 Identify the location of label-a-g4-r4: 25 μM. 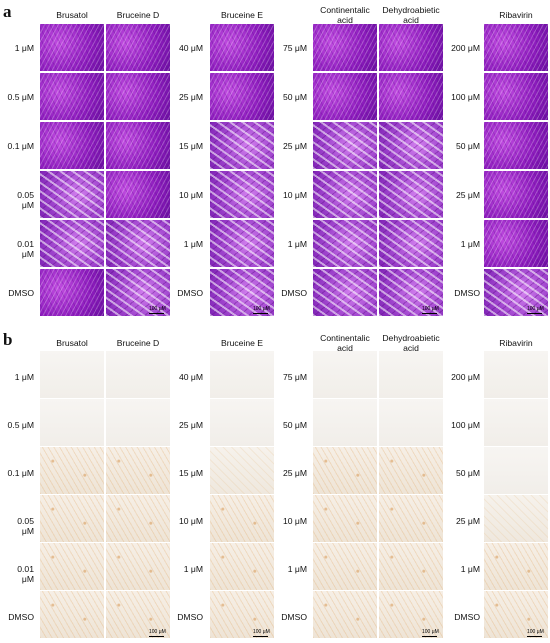
(467, 195).